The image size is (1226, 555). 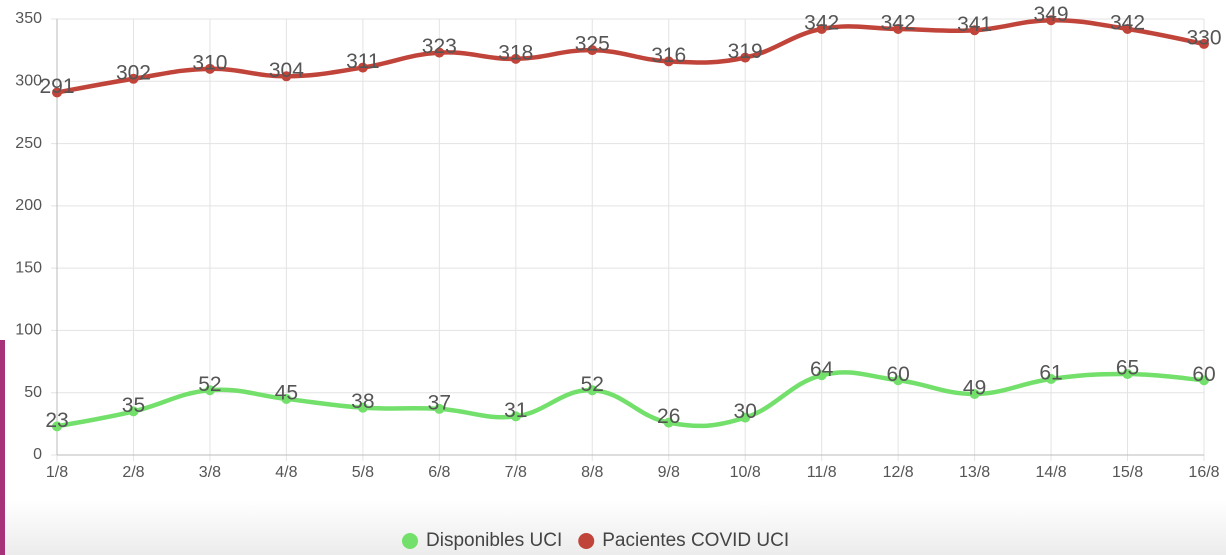 I want to click on x-tick-label: 8/8, so click(x=592, y=472).